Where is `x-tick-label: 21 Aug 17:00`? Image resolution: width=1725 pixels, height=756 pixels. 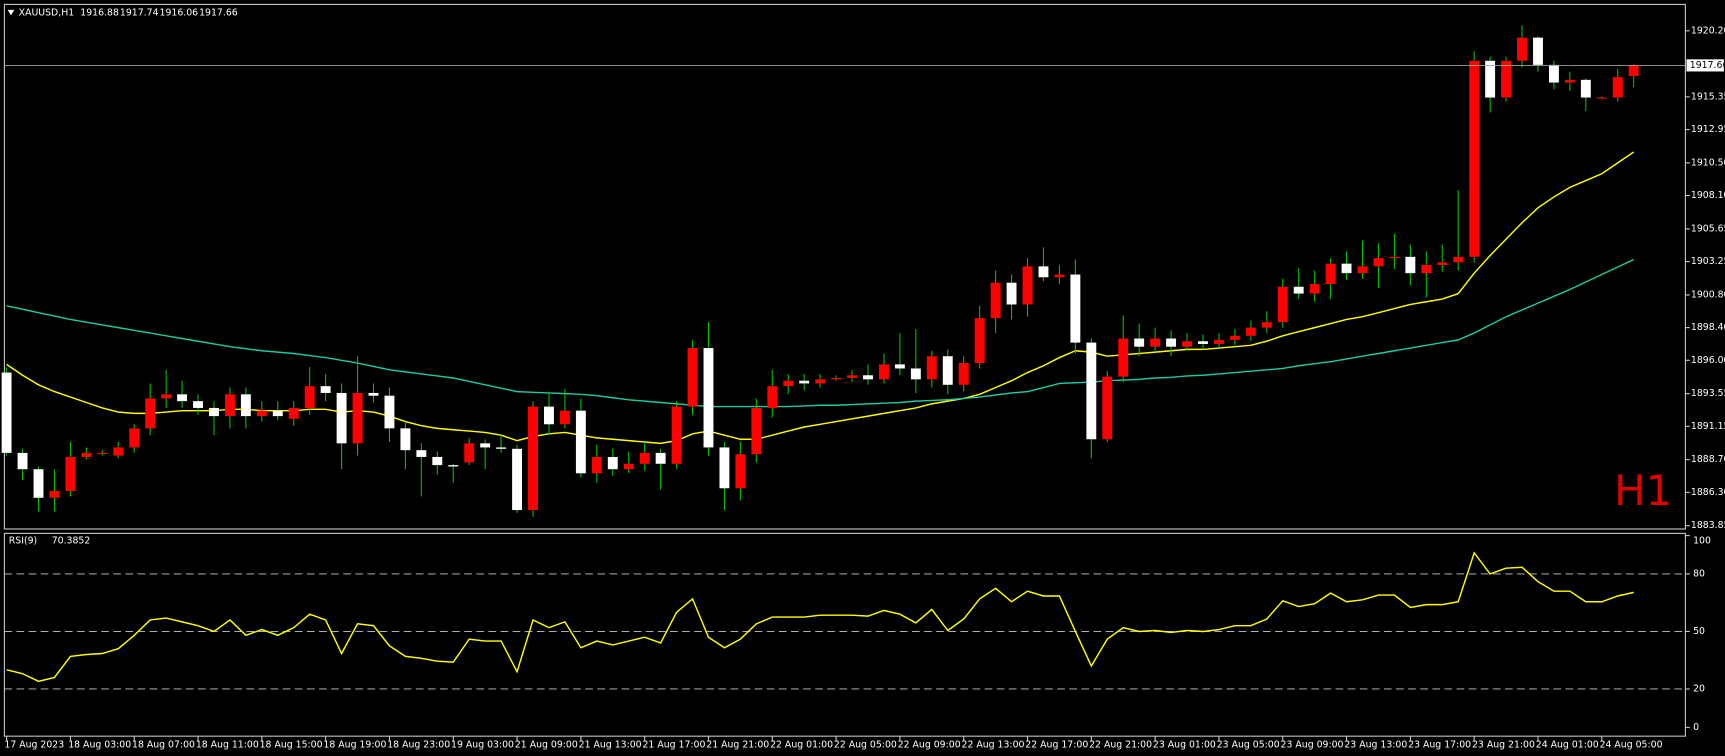
x-tick-label: 21 Aug 17:00 is located at coordinates (673, 744).